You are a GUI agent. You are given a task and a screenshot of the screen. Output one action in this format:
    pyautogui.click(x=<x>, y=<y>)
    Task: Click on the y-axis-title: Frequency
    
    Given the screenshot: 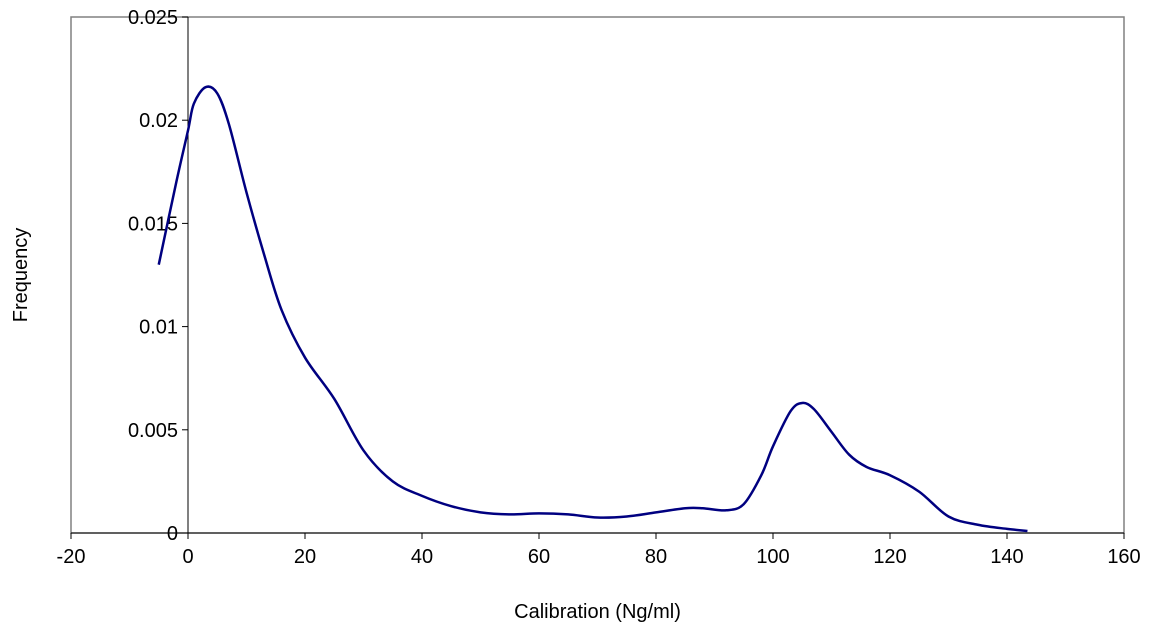 What is the action you would take?
    pyautogui.click(x=21, y=275)
    